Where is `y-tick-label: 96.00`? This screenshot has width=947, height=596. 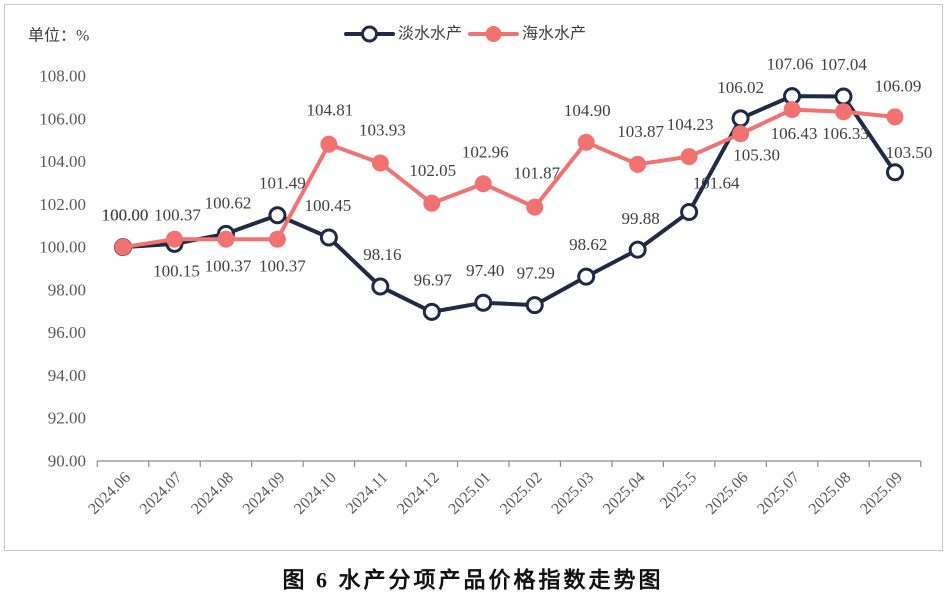 y-tick-label: 96.00 is located at coordinates (67, 332).